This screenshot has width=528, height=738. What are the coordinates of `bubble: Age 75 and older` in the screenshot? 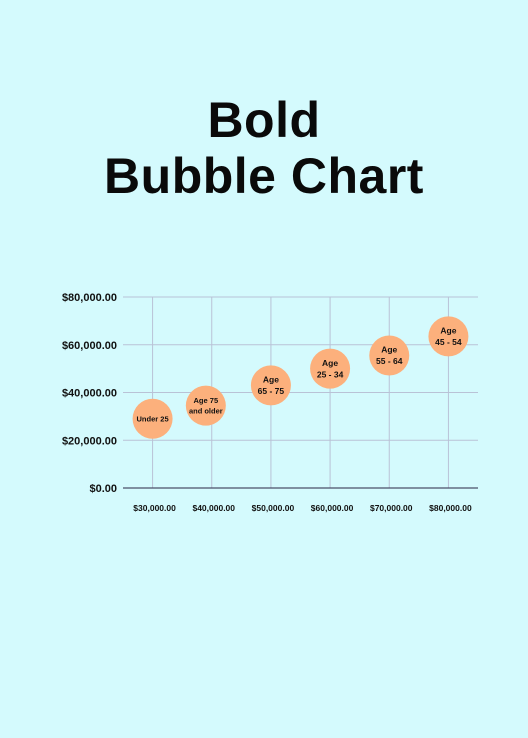 It's located at (205, 405).